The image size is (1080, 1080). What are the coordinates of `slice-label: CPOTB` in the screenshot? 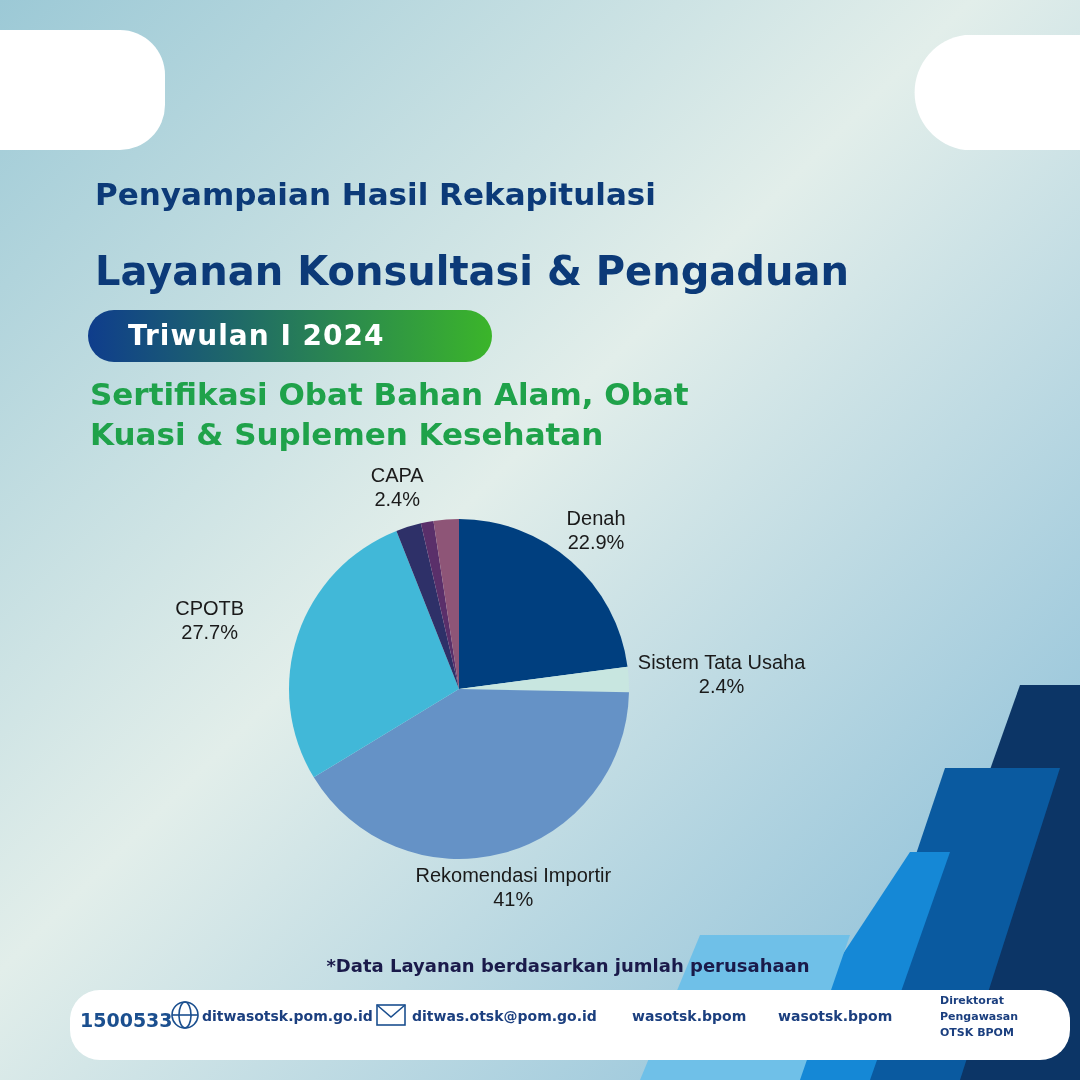 It's located at (210, 607).